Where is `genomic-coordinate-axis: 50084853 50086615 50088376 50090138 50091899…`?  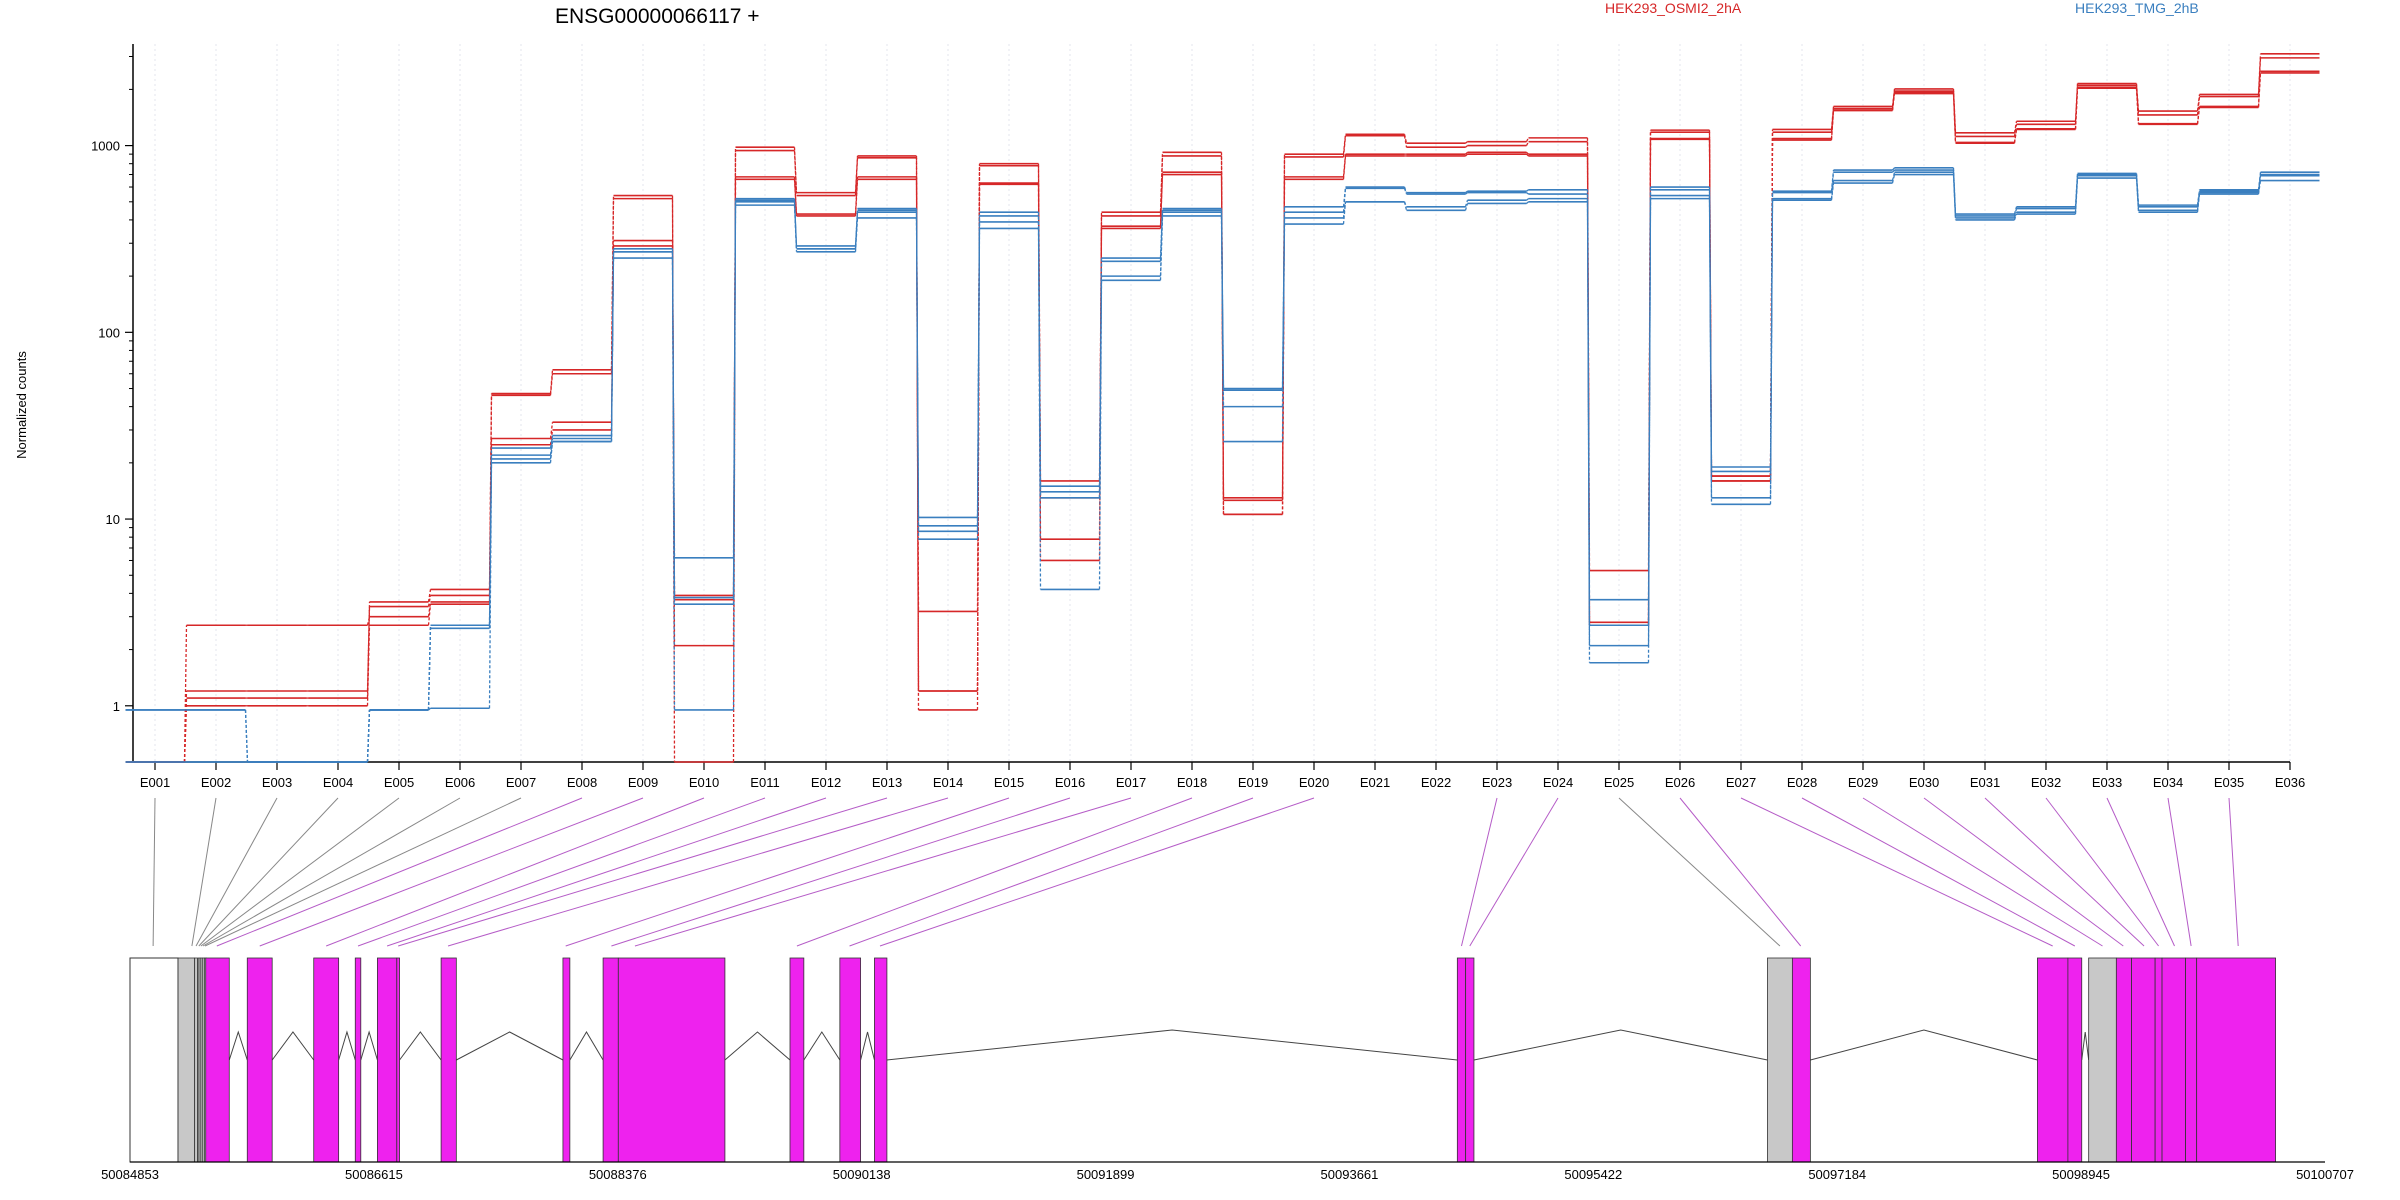 genomic-coordinate-axis: 50084853 50086615 50088376 50090138 50091899… is located at coordinates (1227, 1171).